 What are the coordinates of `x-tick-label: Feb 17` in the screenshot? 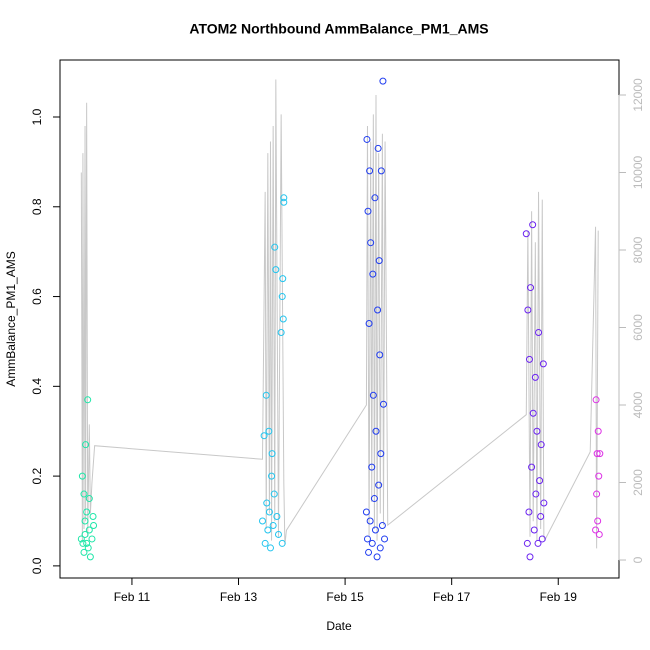 It's located at (452, 597).